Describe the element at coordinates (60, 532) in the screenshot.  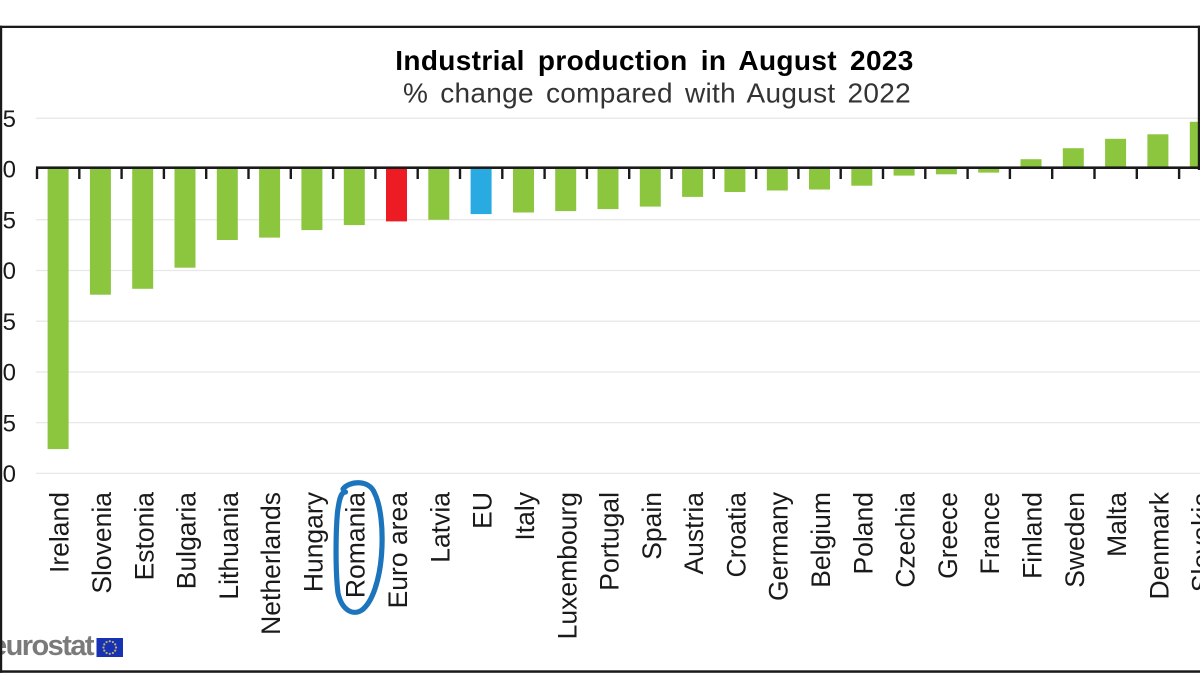
I see `svg-text: Ireland` at that location.